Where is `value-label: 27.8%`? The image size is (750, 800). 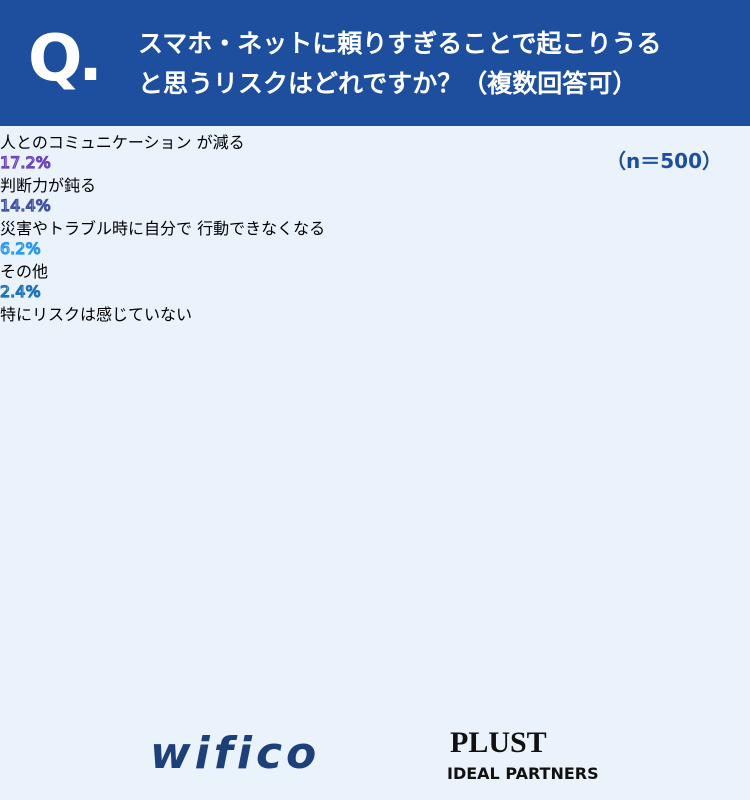
value-label: 27.8% is located at coordinates (187, 325).